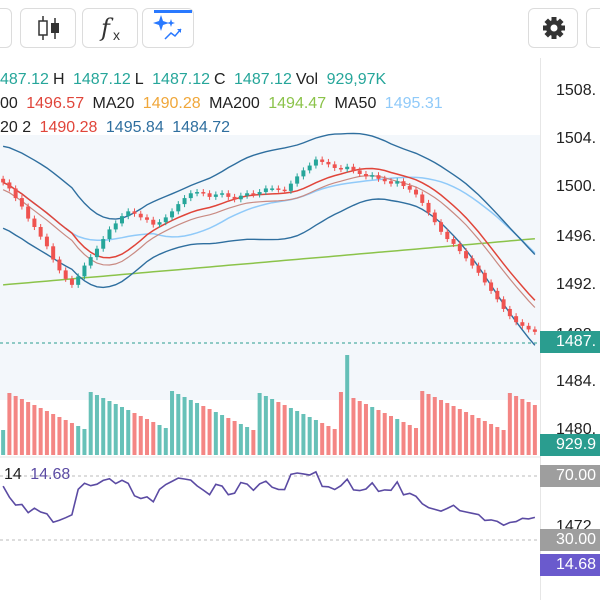 The width and height of the screenshot is (600, 600). I want to click on price-axis, so click(570, 329).